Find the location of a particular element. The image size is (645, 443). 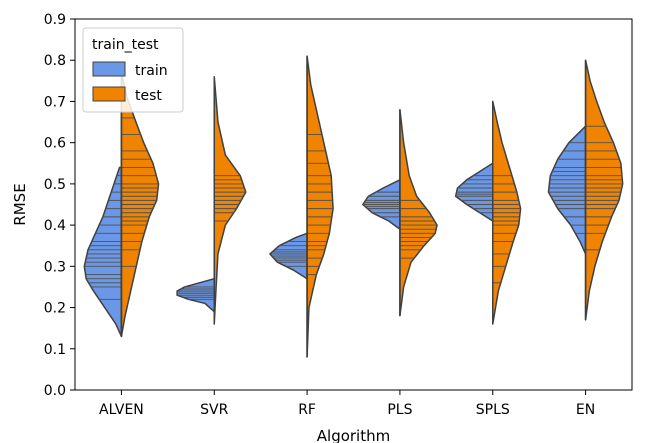

y-tick-label: 0.0 is located at coordinates (55, 391).